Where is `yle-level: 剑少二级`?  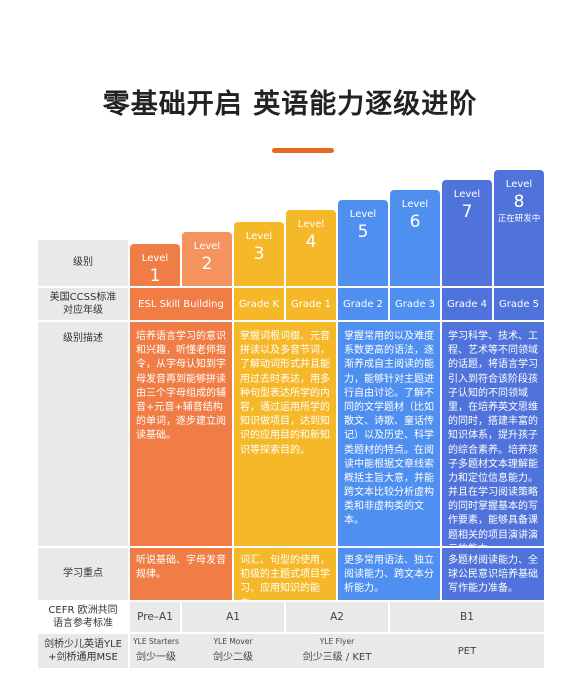 yle-level: 剑少二级 is located at coordinates (233, 657).